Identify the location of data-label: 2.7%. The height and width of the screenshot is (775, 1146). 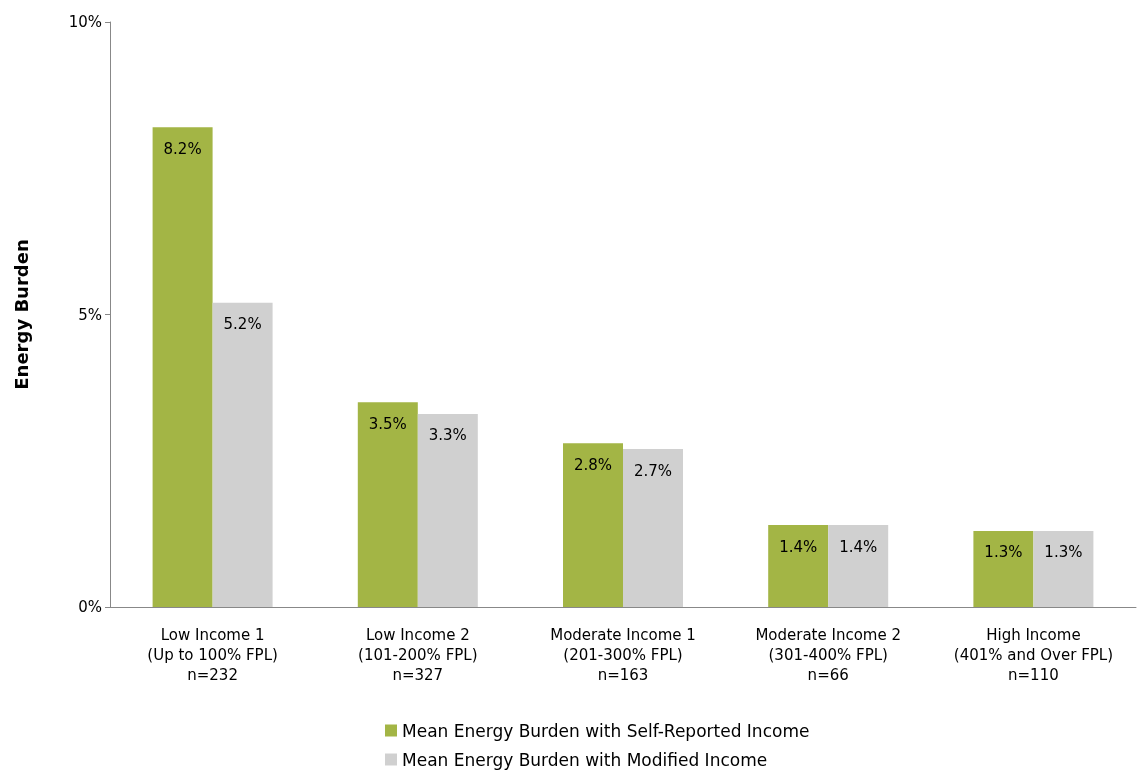
(653, 470).